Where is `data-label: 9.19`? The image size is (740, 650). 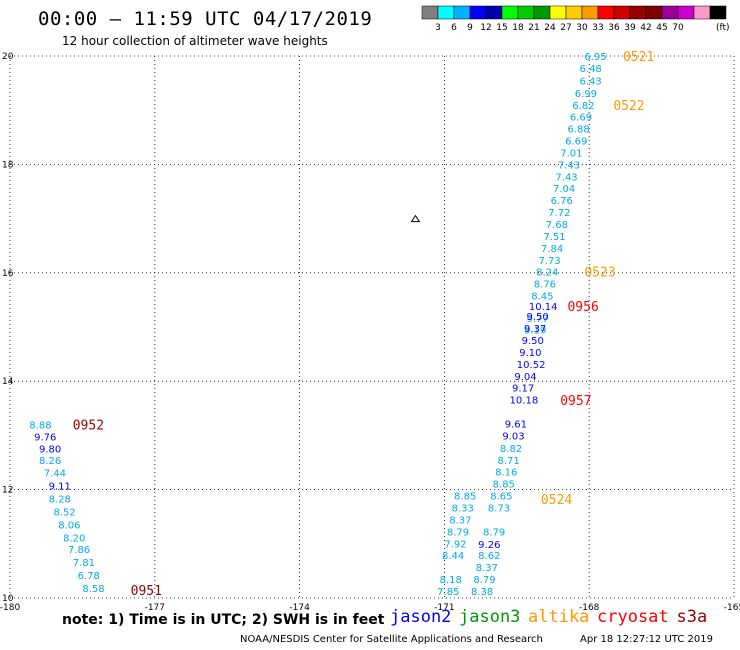 data-label: 9.19 is located at coordinates (535, 331).